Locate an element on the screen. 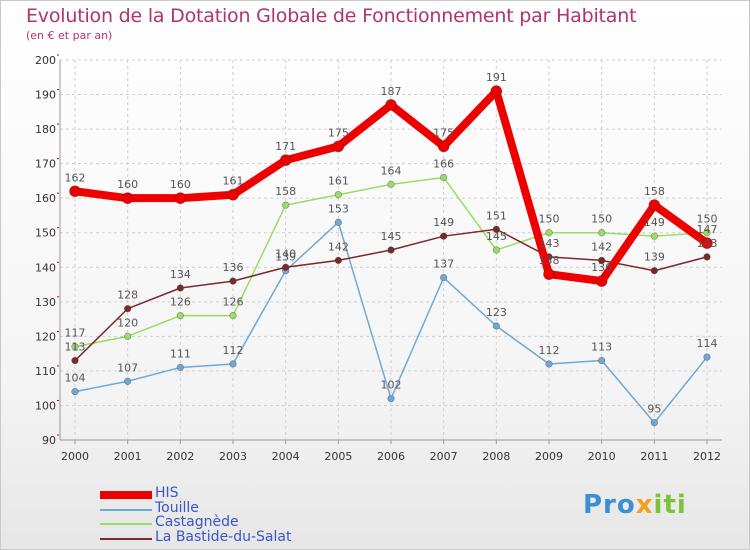 The image size is (750, 550). x-tick-label: 2005 is located at coordinates (338, 456).